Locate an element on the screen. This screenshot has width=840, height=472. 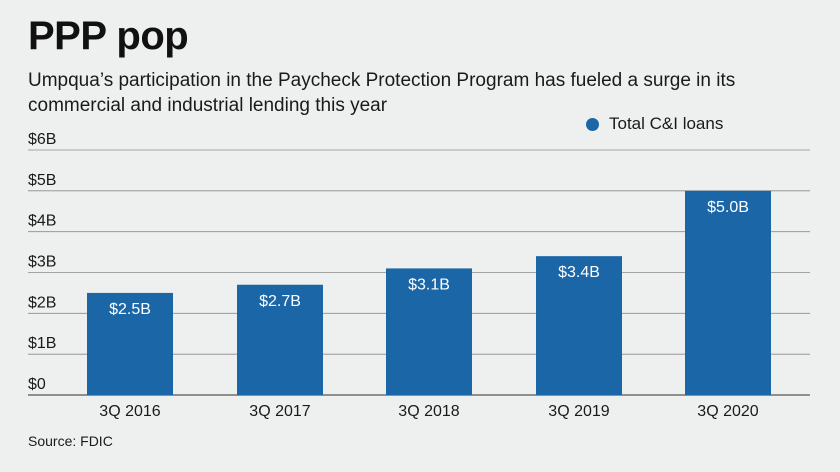
y-tick-label: $4B is located at coordinates (42, 221).